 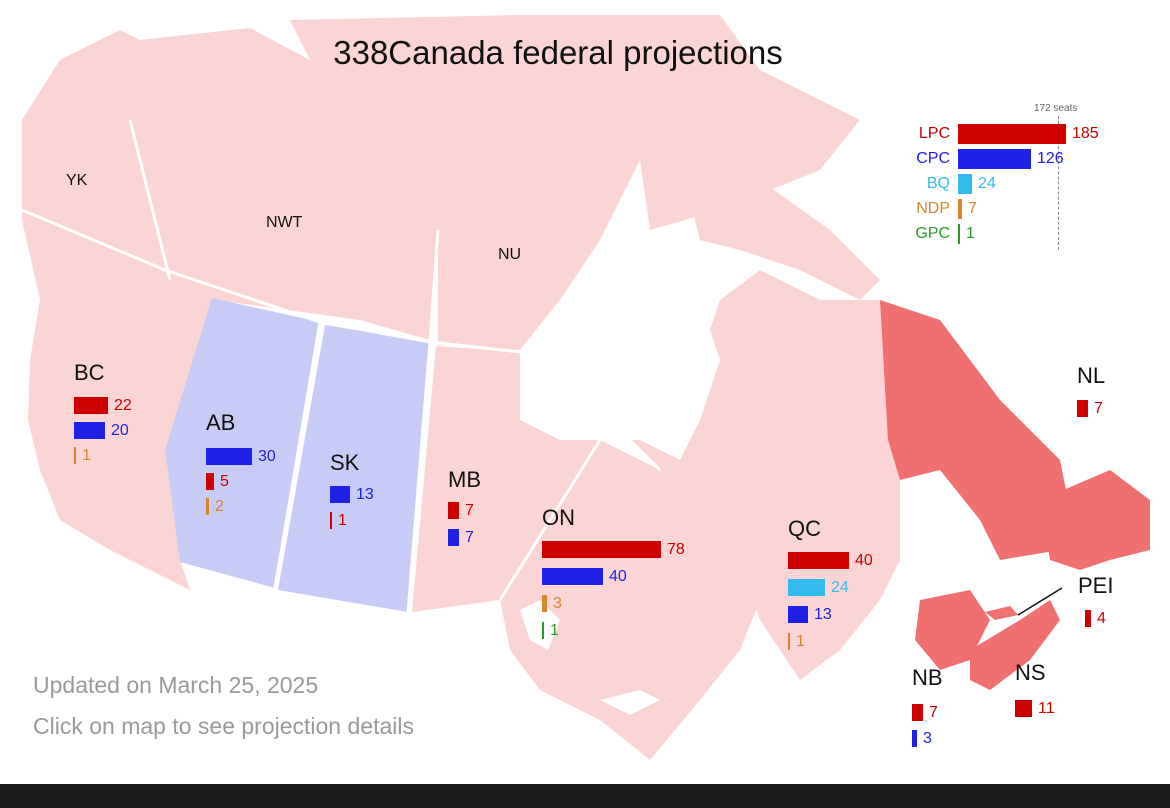 I want to click on province-label-qc: QC, so click(x=804, y=528).